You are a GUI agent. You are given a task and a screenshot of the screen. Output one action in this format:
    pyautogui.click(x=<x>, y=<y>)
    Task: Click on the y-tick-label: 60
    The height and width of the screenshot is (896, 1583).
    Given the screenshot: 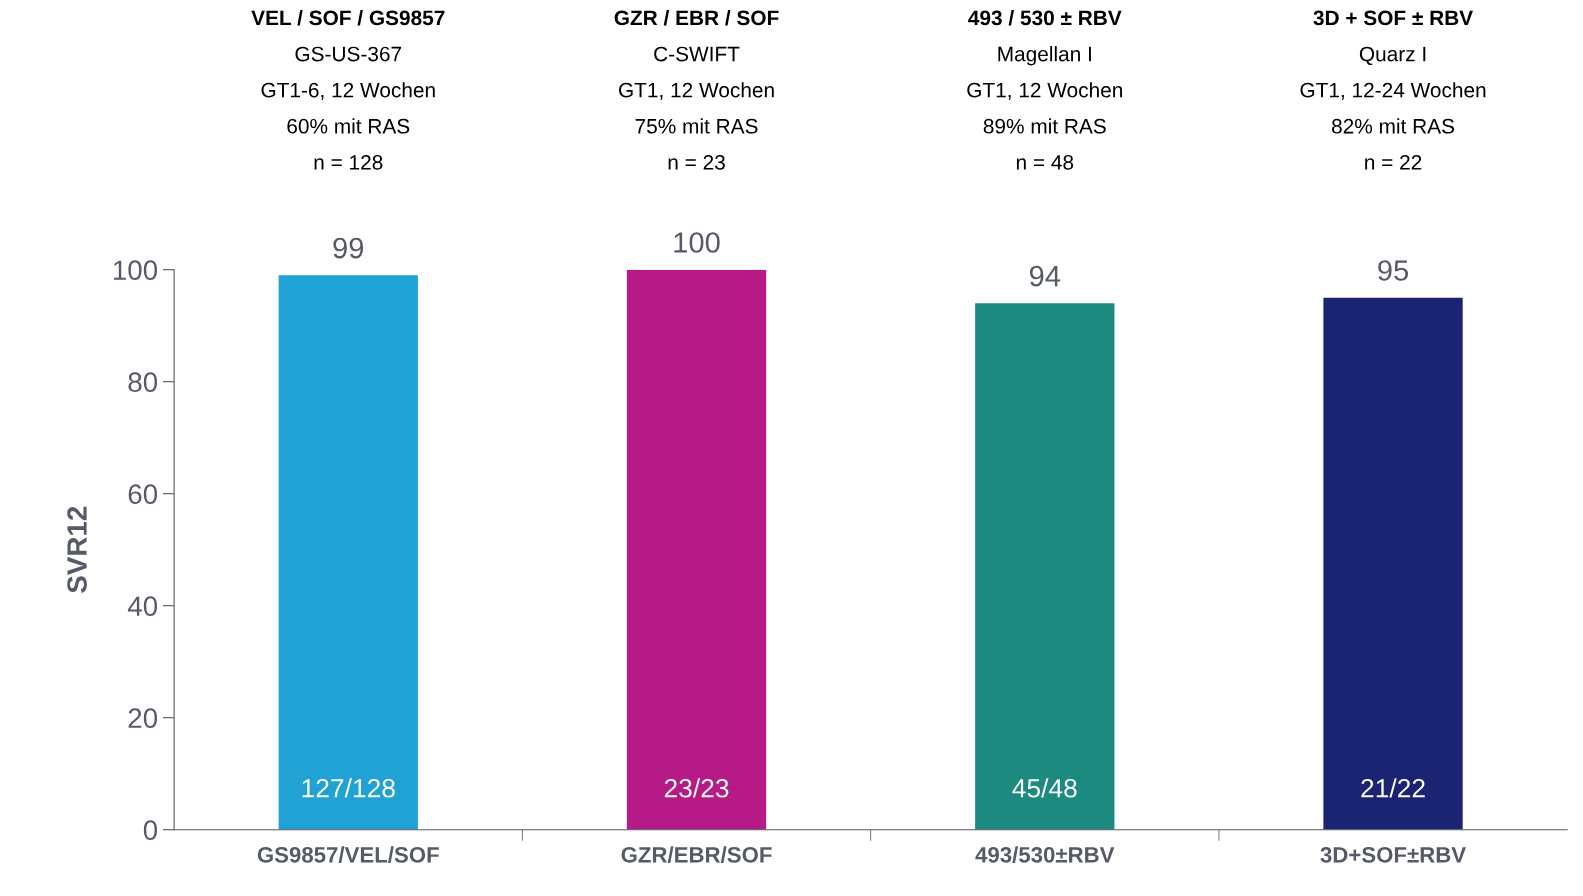 What is the action you would take?
    pyautogui.click(x=143, y=494)
    